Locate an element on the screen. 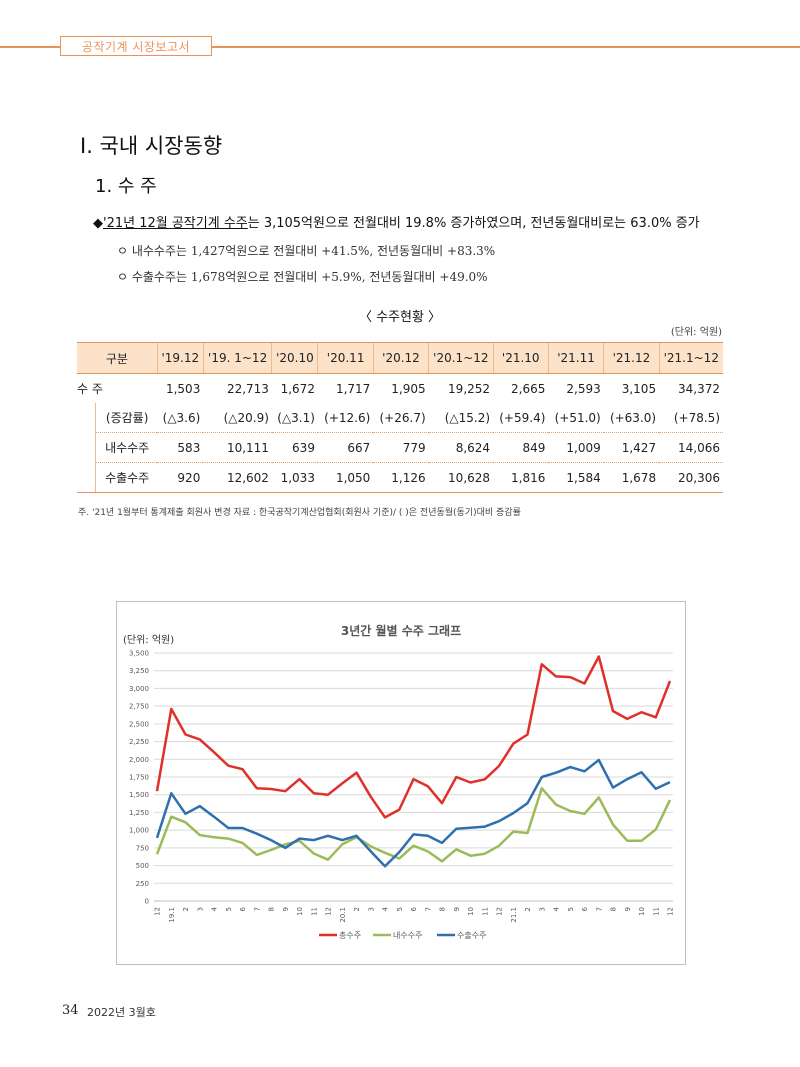  y-tick-label: 1,000 is located at coordinates (139, 831).